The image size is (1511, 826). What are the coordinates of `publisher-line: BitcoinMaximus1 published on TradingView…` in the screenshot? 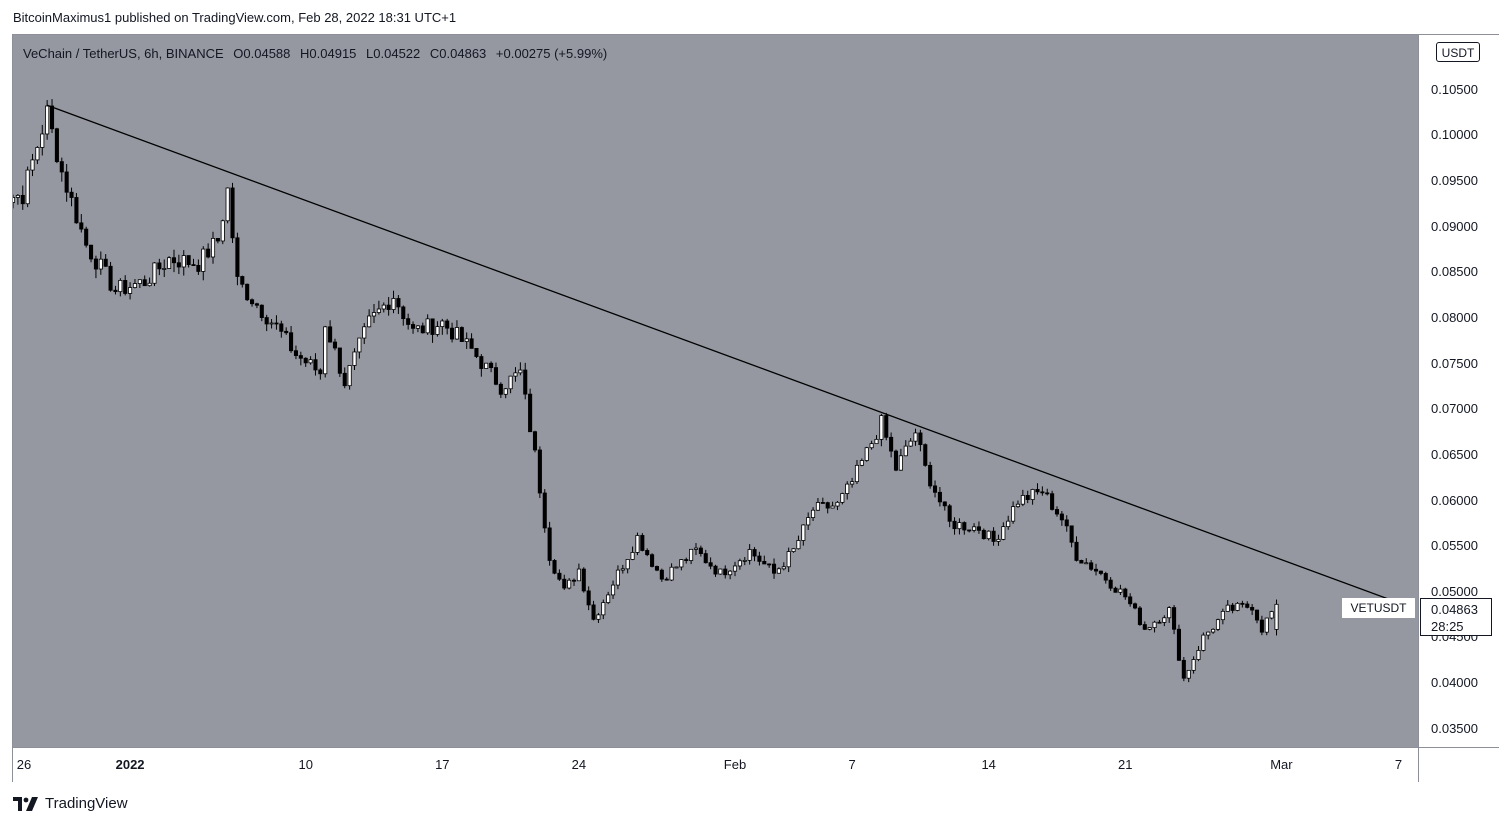 It's located at (235, 17).